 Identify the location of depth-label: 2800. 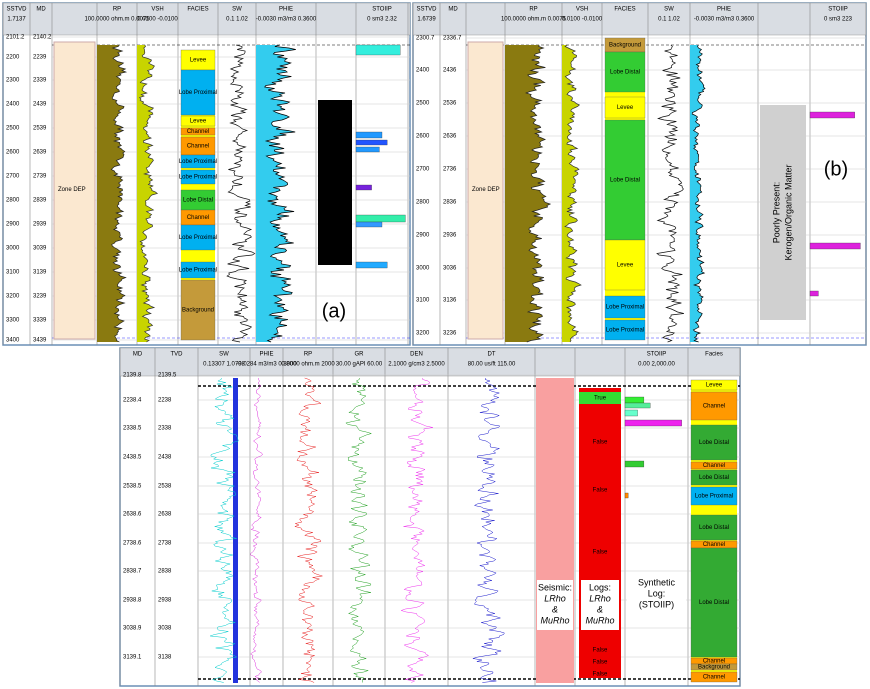
(423, 203).